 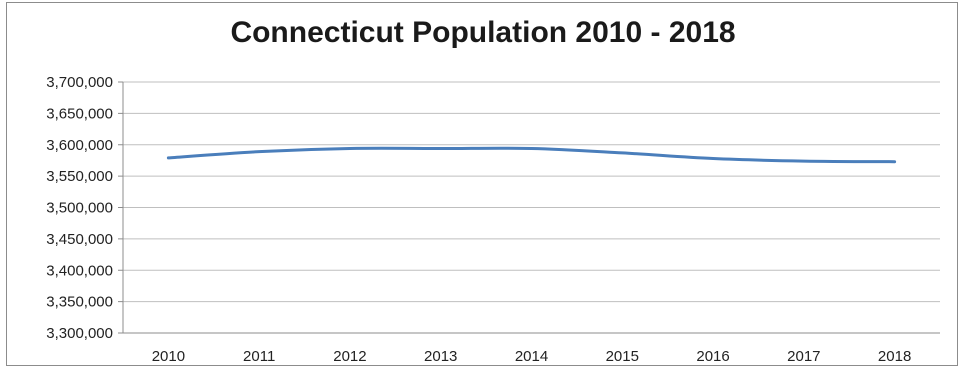 I want to click on y-tick-label: 3,450,000, so click(x=79, y=239).